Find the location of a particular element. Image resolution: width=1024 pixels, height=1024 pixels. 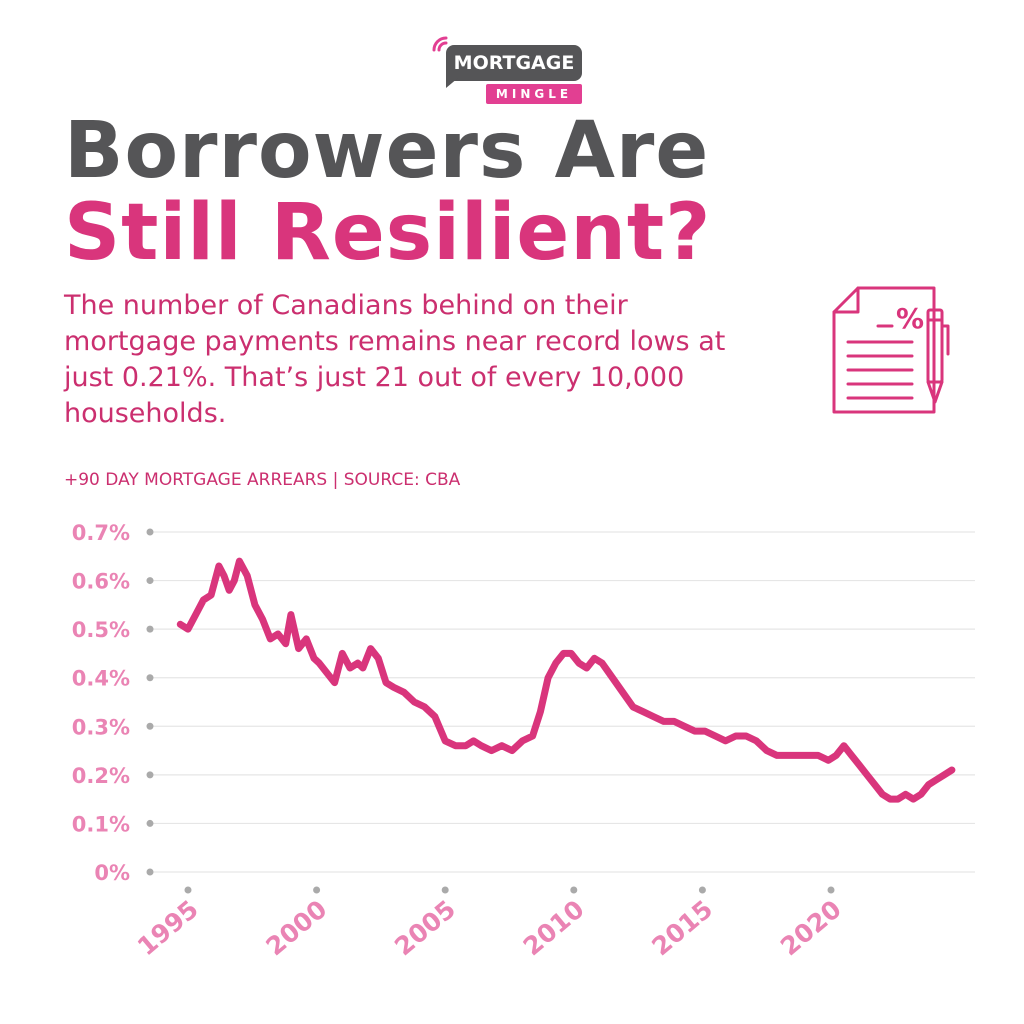

xtick-label: 1995 is located at coordinates (168, 927).